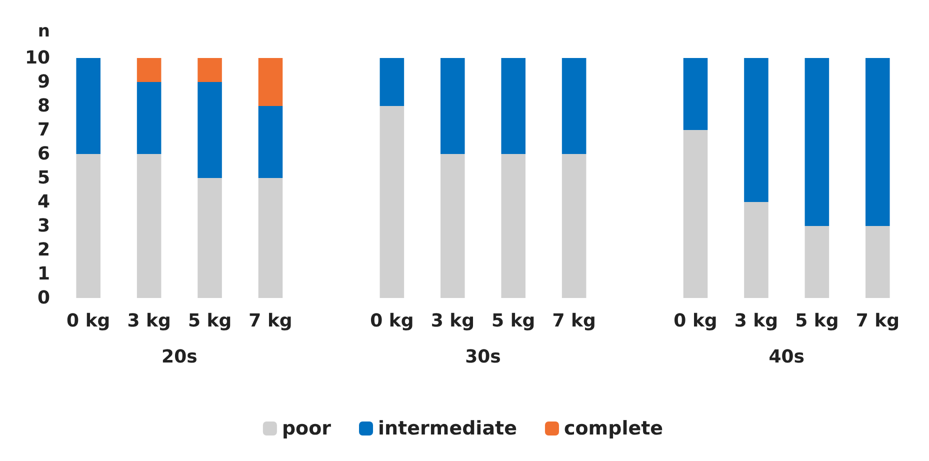 Image resolution: width=929 pixels, height=461 pixels. Describe the element at coordinates (43, 82) in the screenshot. I see `y-tick-label: 9` at that location.